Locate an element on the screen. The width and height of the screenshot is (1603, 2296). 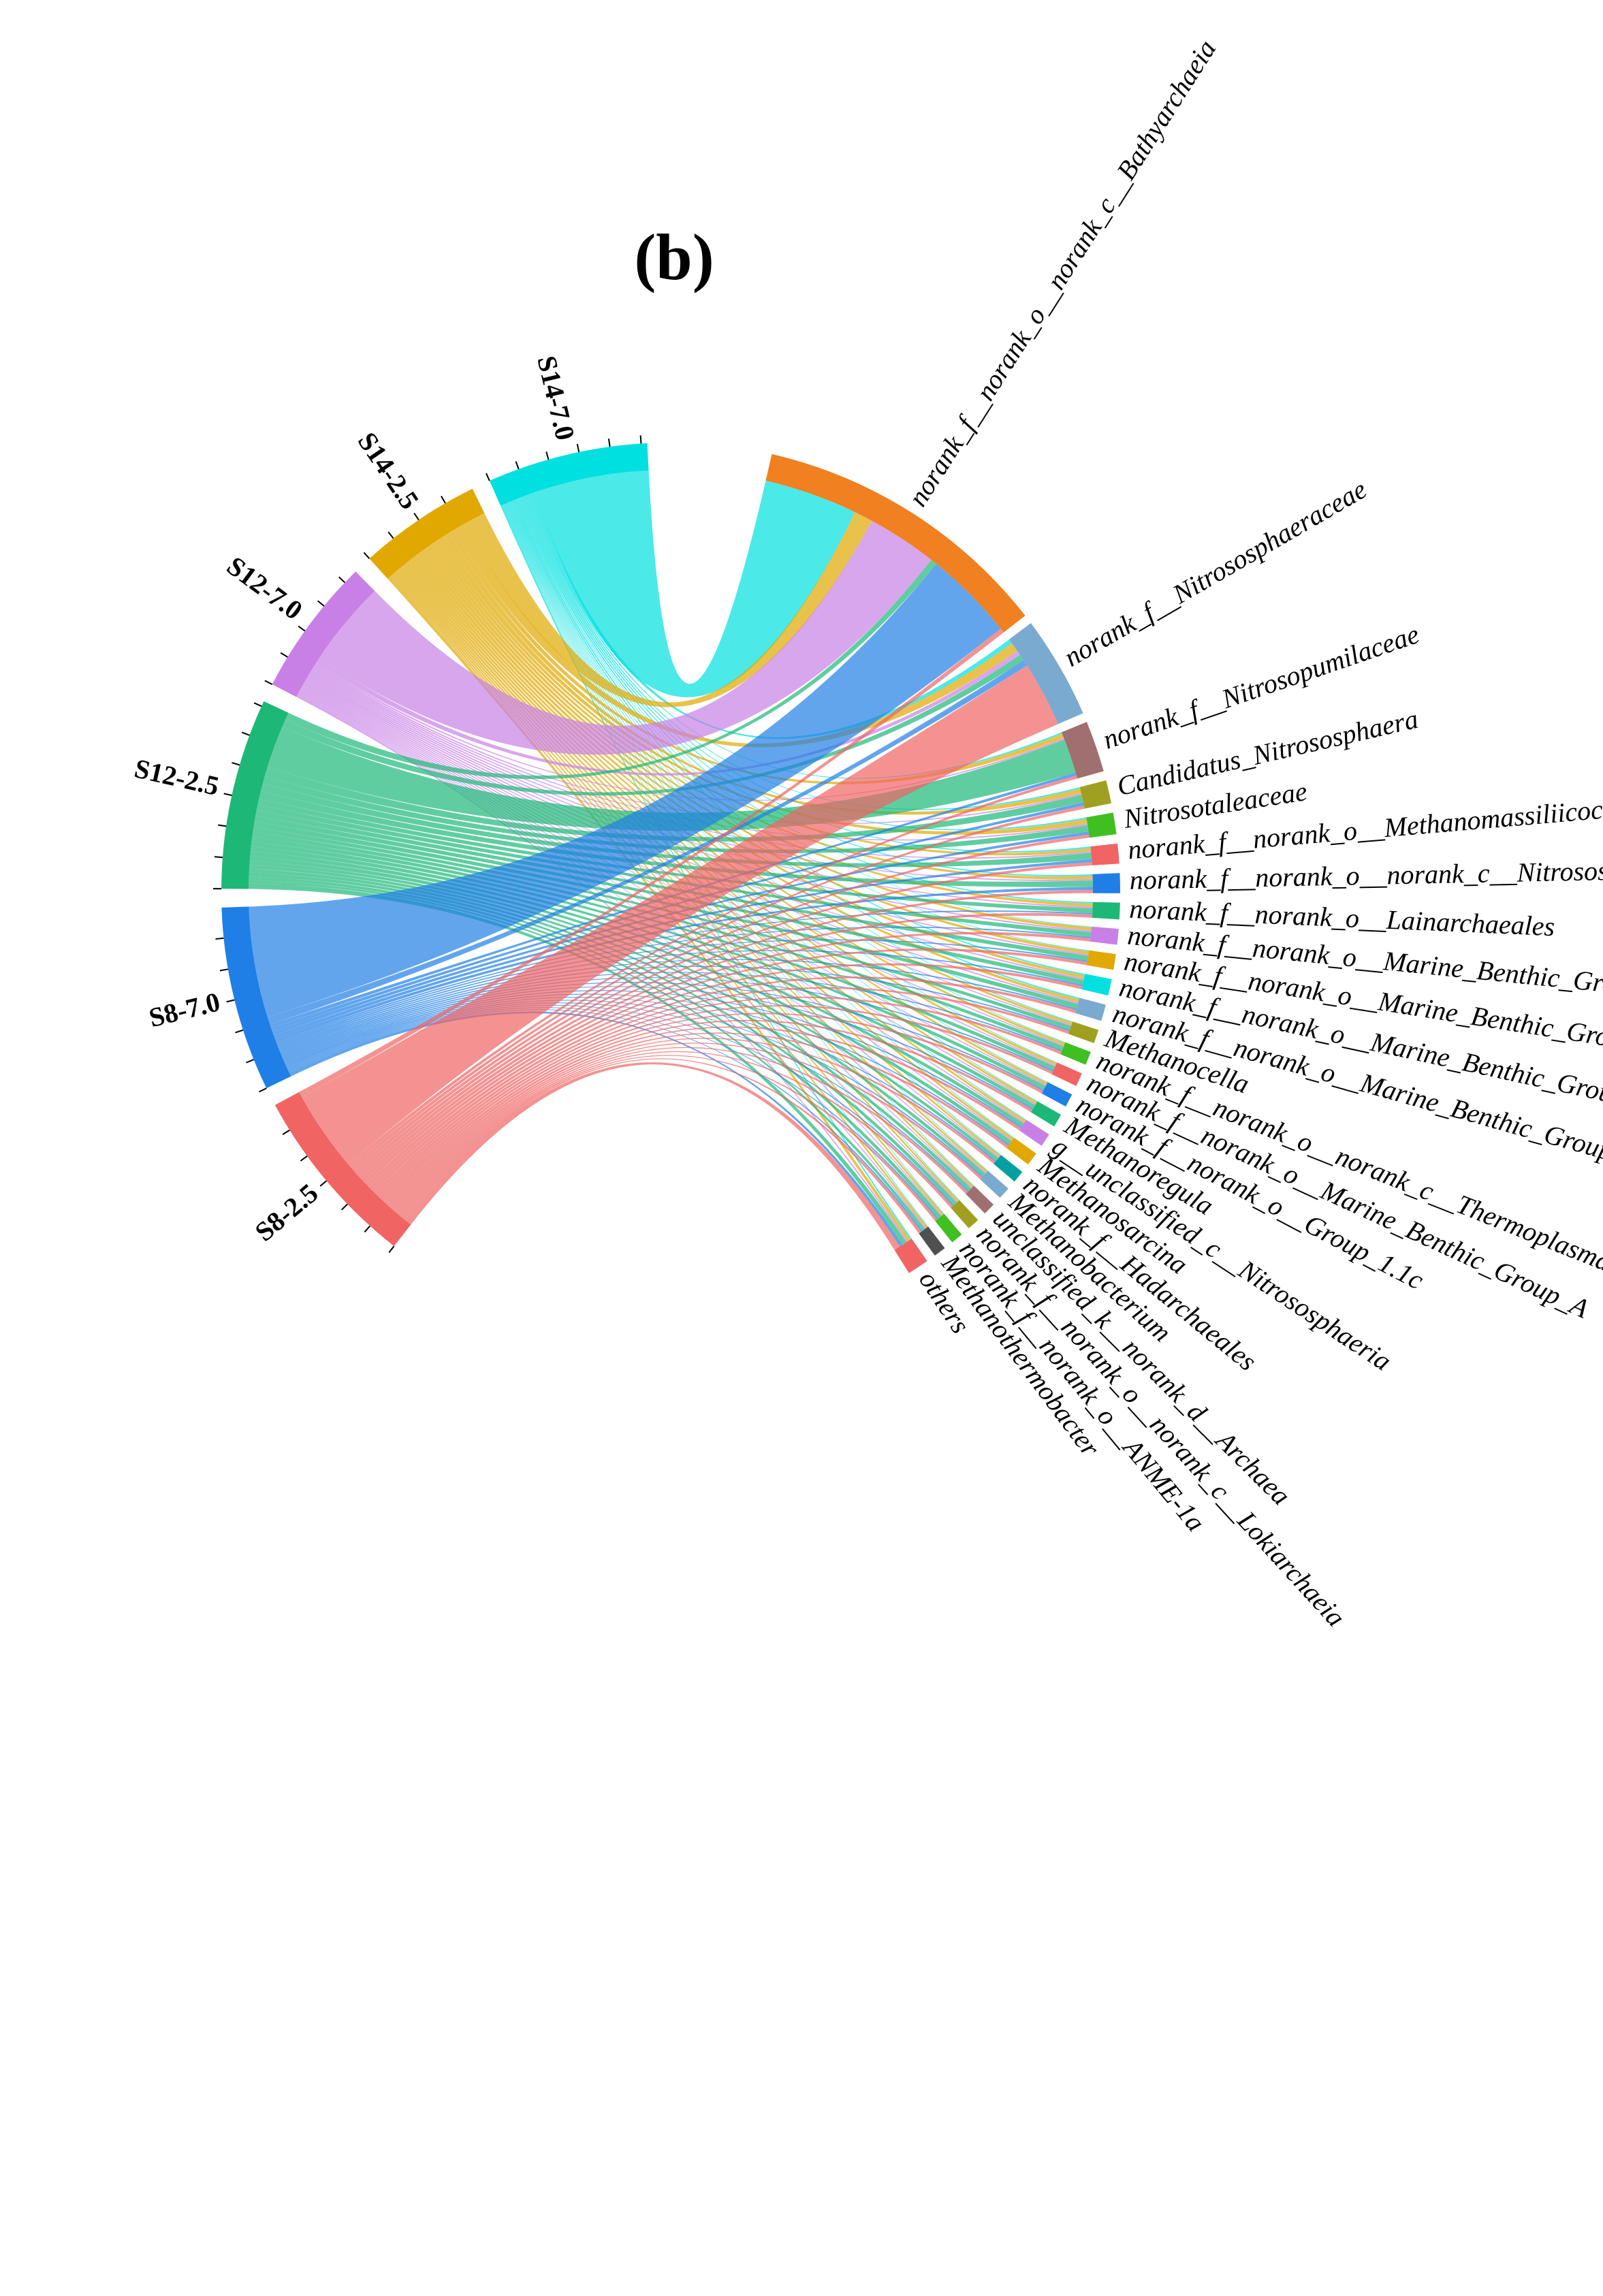
panel-label: (b) is located at coordinates (674, 257).